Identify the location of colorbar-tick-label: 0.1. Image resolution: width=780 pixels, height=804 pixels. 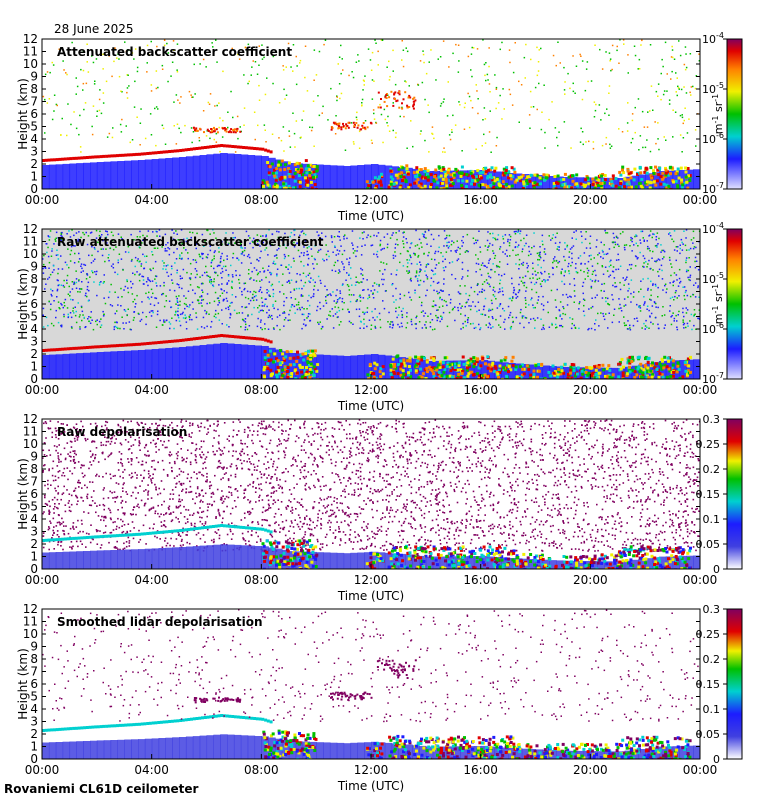
(712, 519).